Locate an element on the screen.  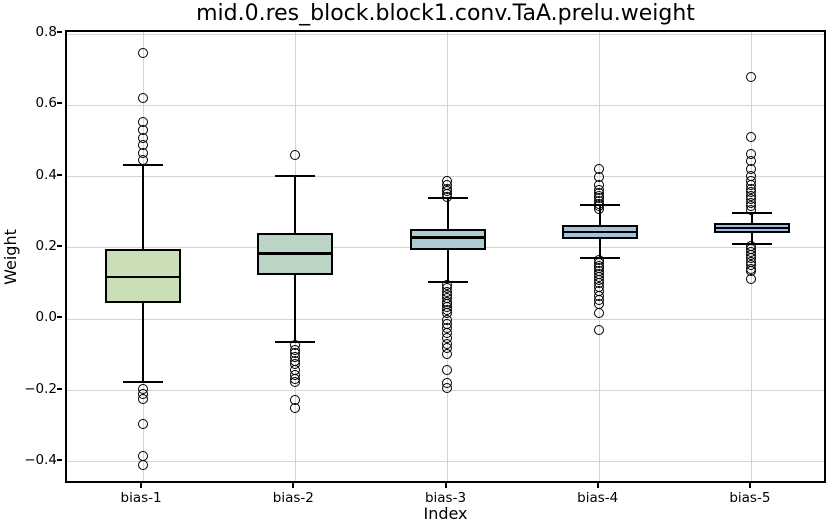
x-tick-label: bias-5 is located at coordinates (750, 498).